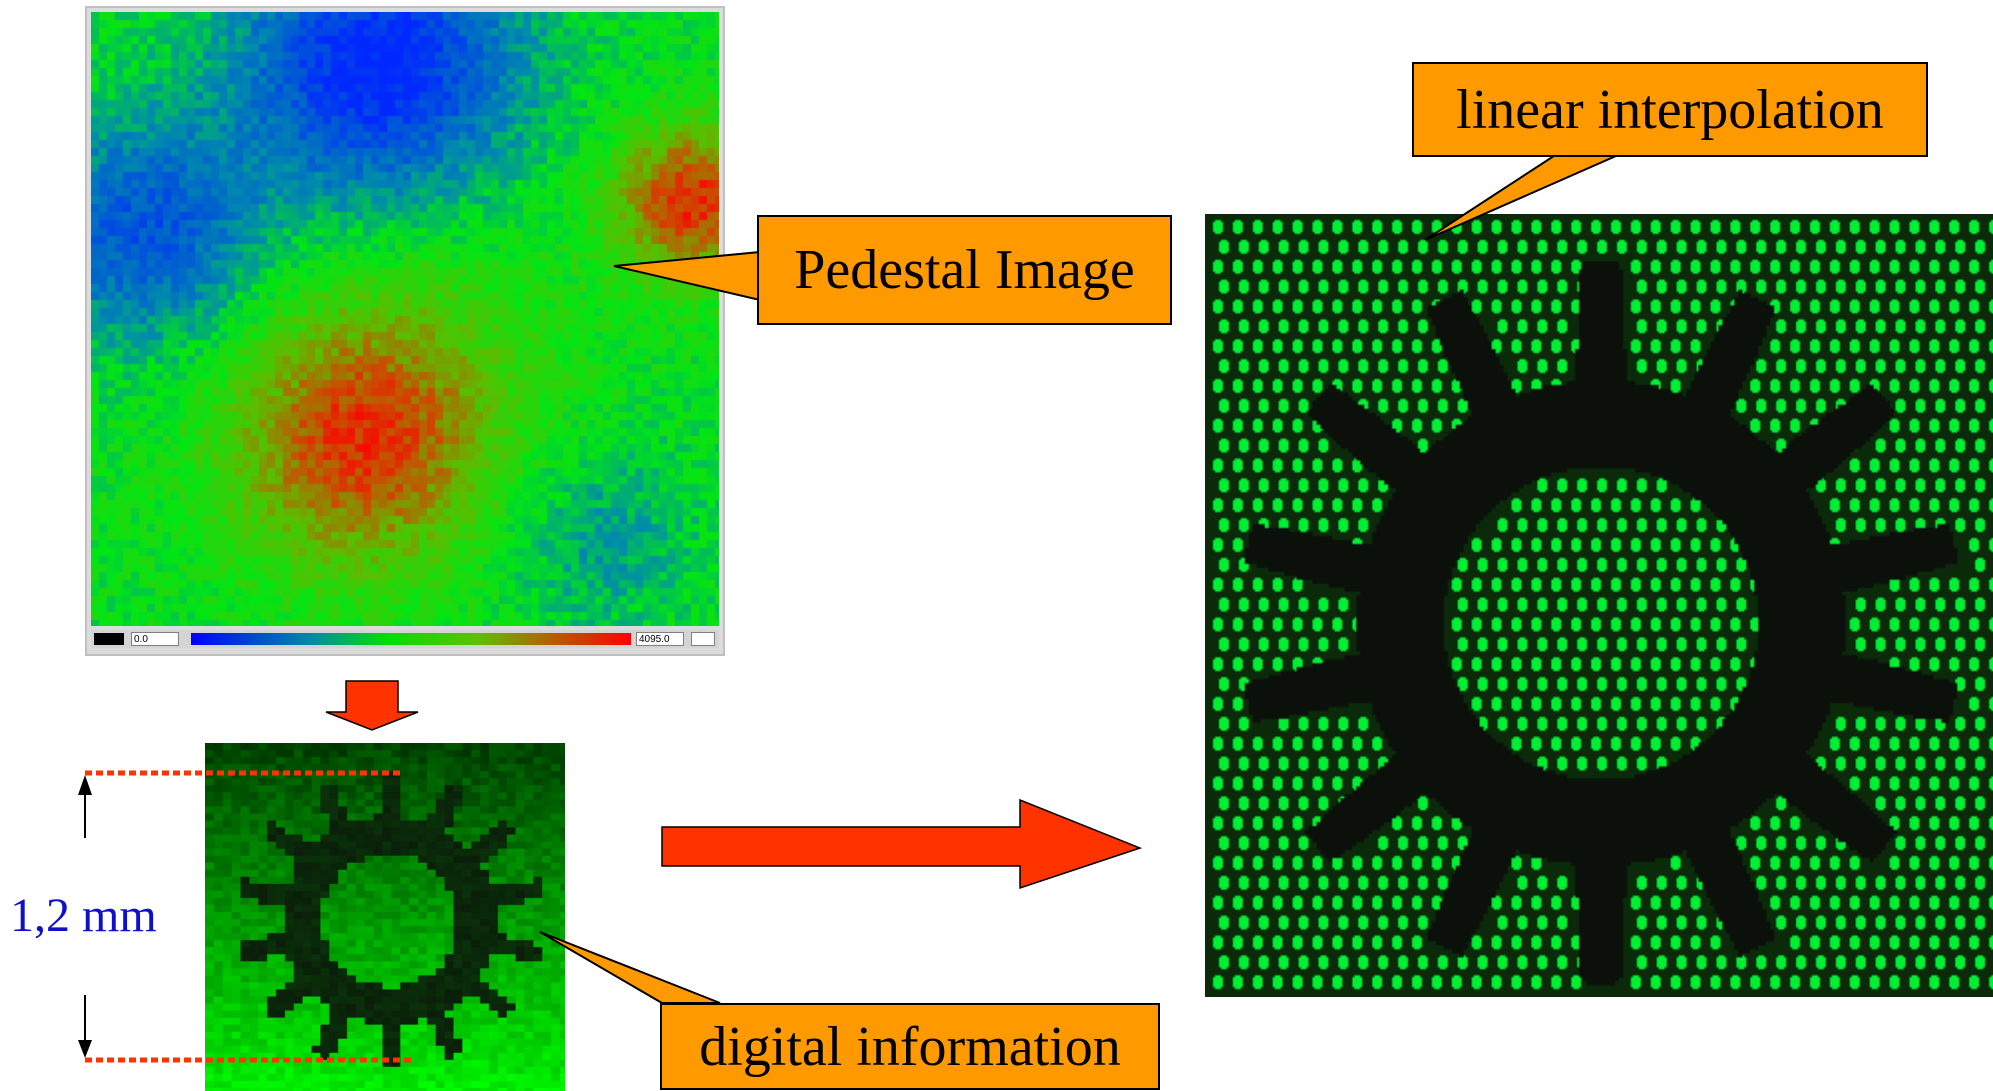 The width and height of the screenshot is (1993, 1091). I want to click on colorbar-max-label: 4095.0, so click(660, 639).